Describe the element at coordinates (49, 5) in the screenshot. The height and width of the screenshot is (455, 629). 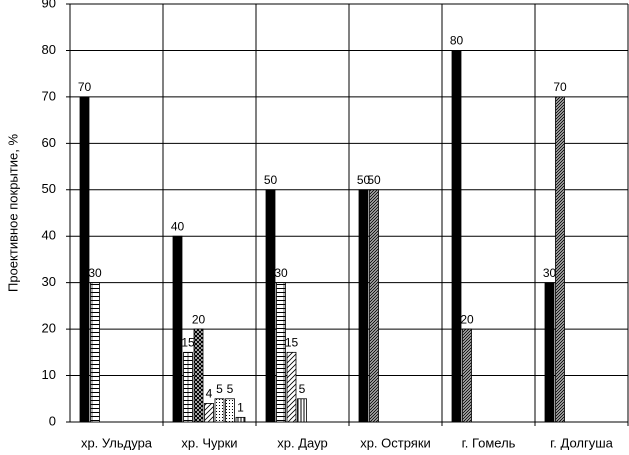
I see `y-tick-label: 90` at that location.